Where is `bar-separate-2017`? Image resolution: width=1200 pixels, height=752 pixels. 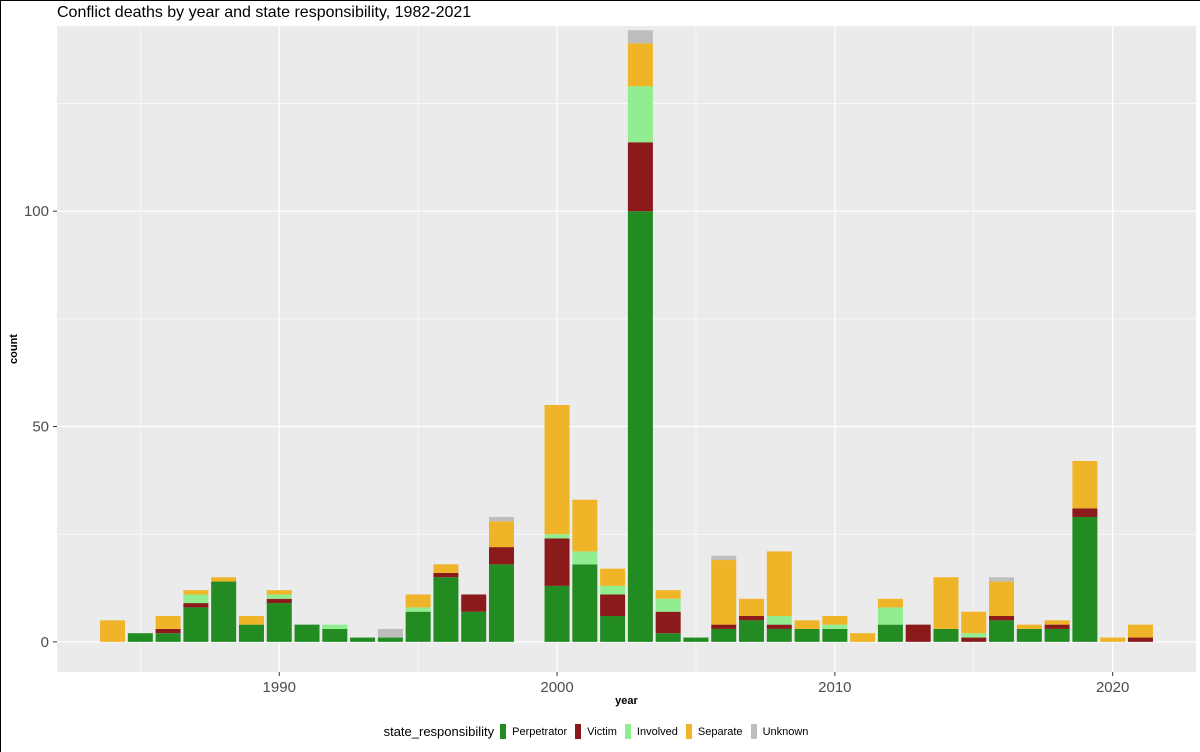 bar-separate-2017 is located at coordinates (1029, 626).